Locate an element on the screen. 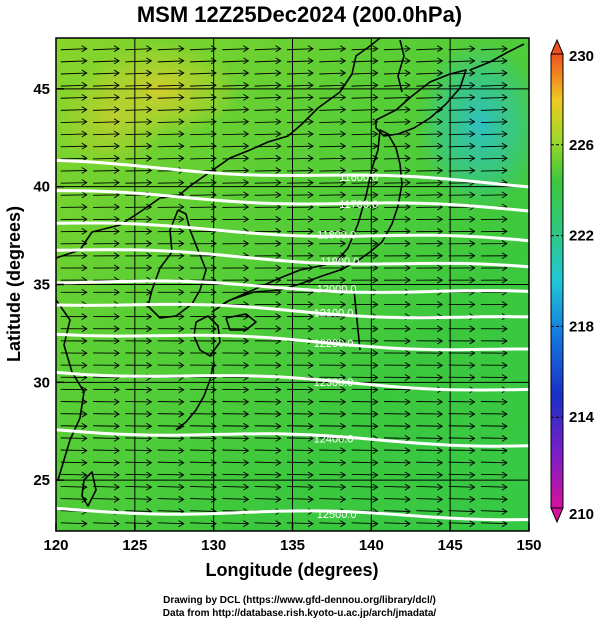 The height and width of the screenshot is (625, 599). coastline-kurils is located at coordinates (497, 57).